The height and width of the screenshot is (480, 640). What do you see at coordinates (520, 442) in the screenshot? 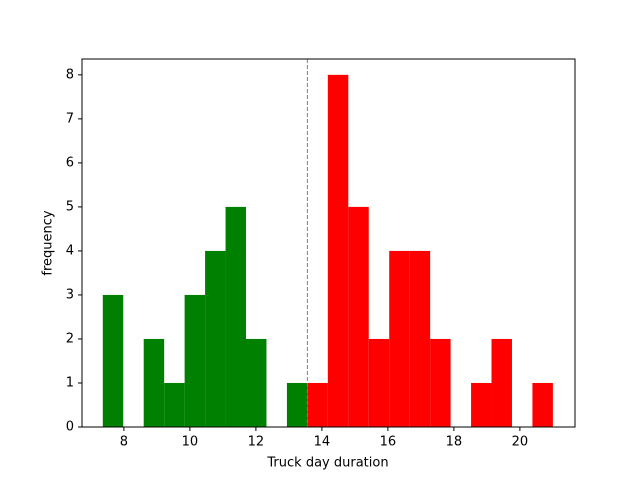
I see `x-tick-label: 20` at bounding box center [520, 442].